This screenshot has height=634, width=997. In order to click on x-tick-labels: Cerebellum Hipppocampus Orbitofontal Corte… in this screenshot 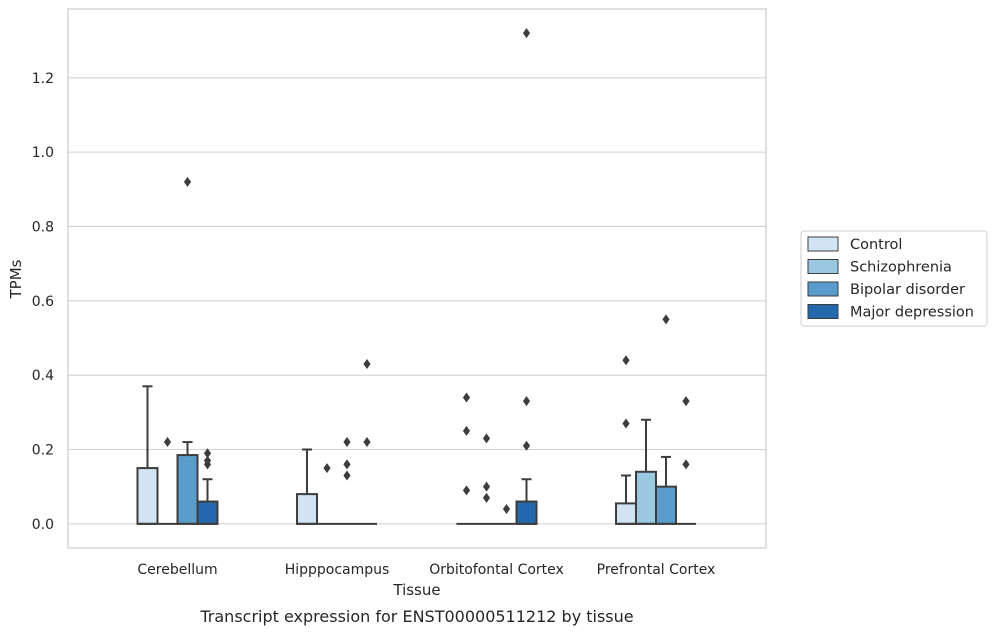, I will do `click(426, 570)`.